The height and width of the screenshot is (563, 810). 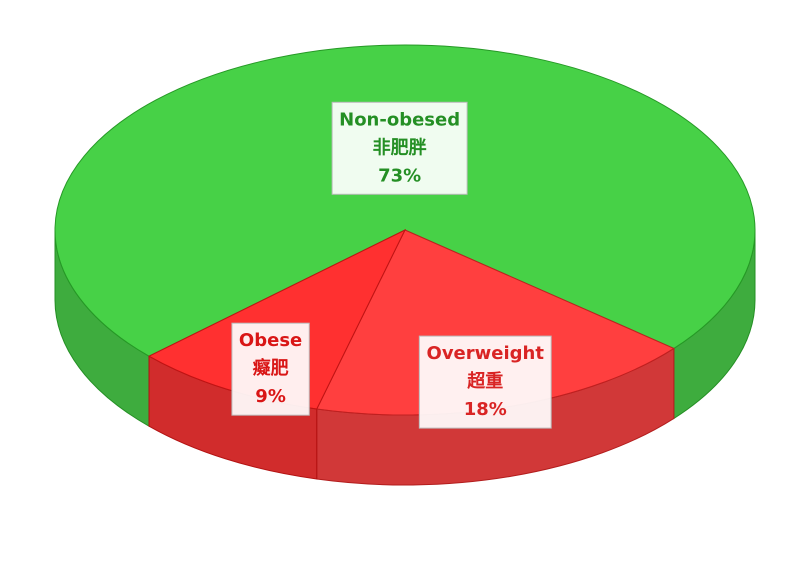 What do you see at coordinates (485, 409) in the screenshot?
I see `value-label: 18%` at bounding box center [485, 409].